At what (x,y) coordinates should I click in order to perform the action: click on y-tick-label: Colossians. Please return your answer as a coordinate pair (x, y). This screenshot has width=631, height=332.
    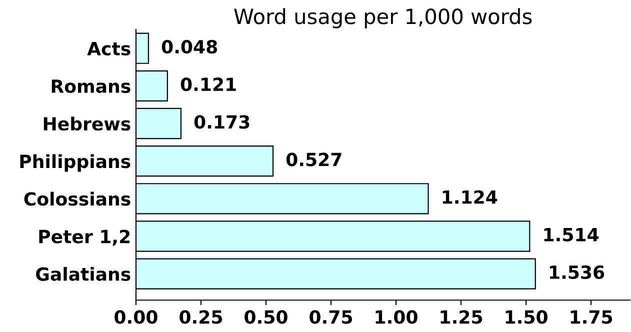
    Looking at the image, I should click on (77, 199).